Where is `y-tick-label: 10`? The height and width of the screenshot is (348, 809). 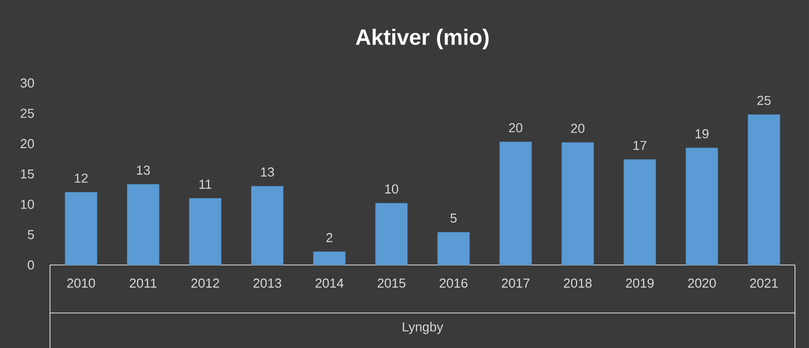 y-tick-label: 10 is located at coordinates (27, 204).